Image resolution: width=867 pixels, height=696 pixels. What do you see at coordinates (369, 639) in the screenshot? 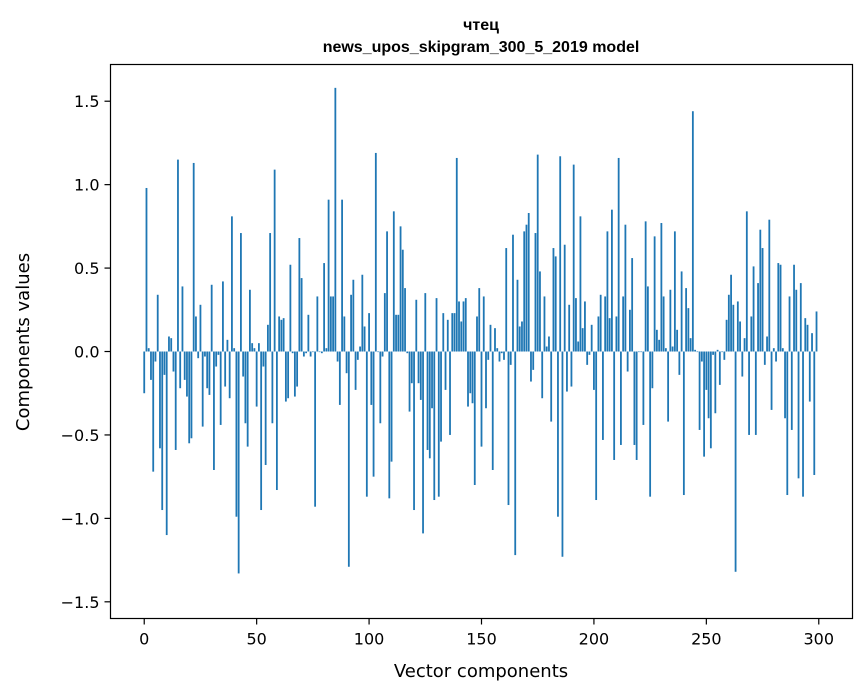
I see `x-tick-label: 100` at bounding box center [369, 639].